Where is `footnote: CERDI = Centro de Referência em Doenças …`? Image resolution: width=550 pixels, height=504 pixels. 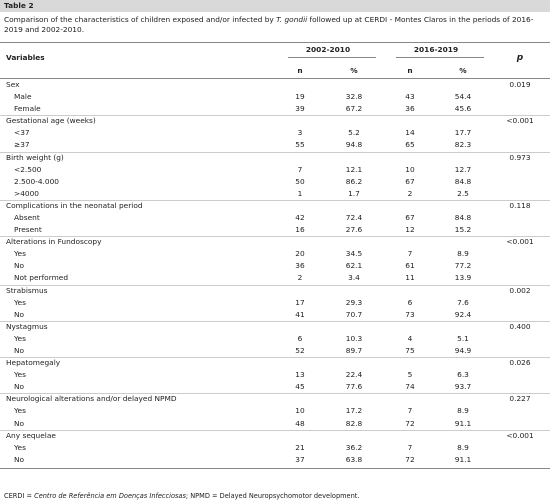
footnote: CERDI = Centro de Referência em Doenças … is located at coordinates (181, 496).